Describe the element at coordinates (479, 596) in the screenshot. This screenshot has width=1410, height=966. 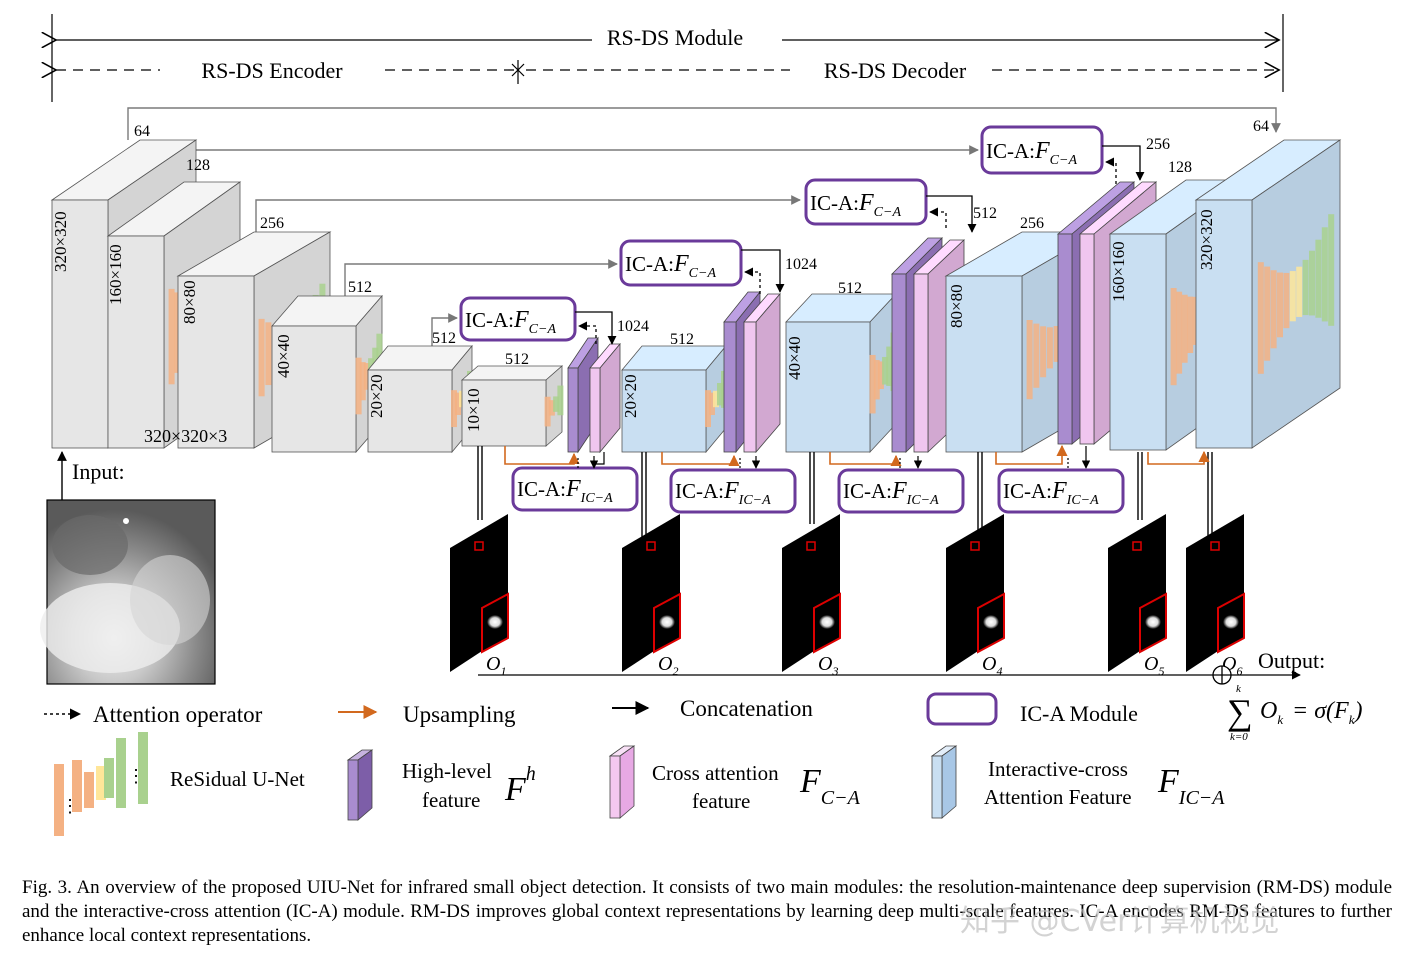
I see `output-map: O1` at that location.